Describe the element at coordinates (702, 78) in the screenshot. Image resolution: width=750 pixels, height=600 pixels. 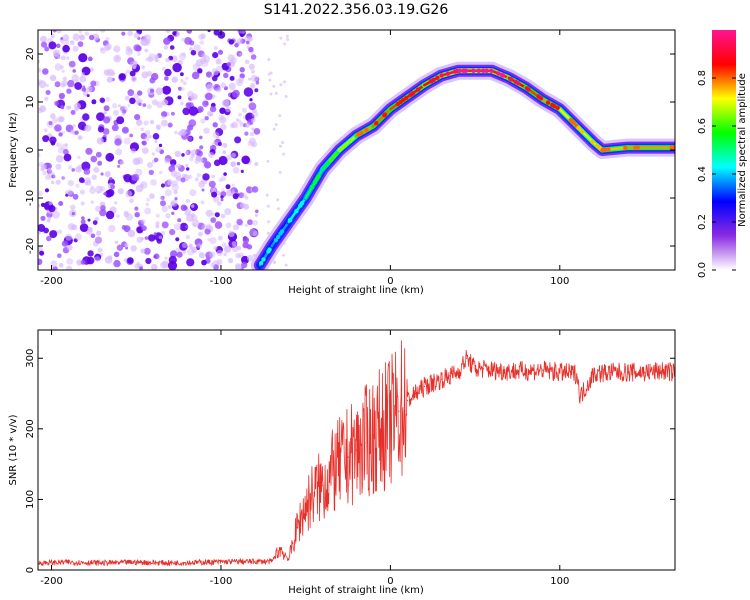
I see `colorbar-tick-label: 0.8` at that location.